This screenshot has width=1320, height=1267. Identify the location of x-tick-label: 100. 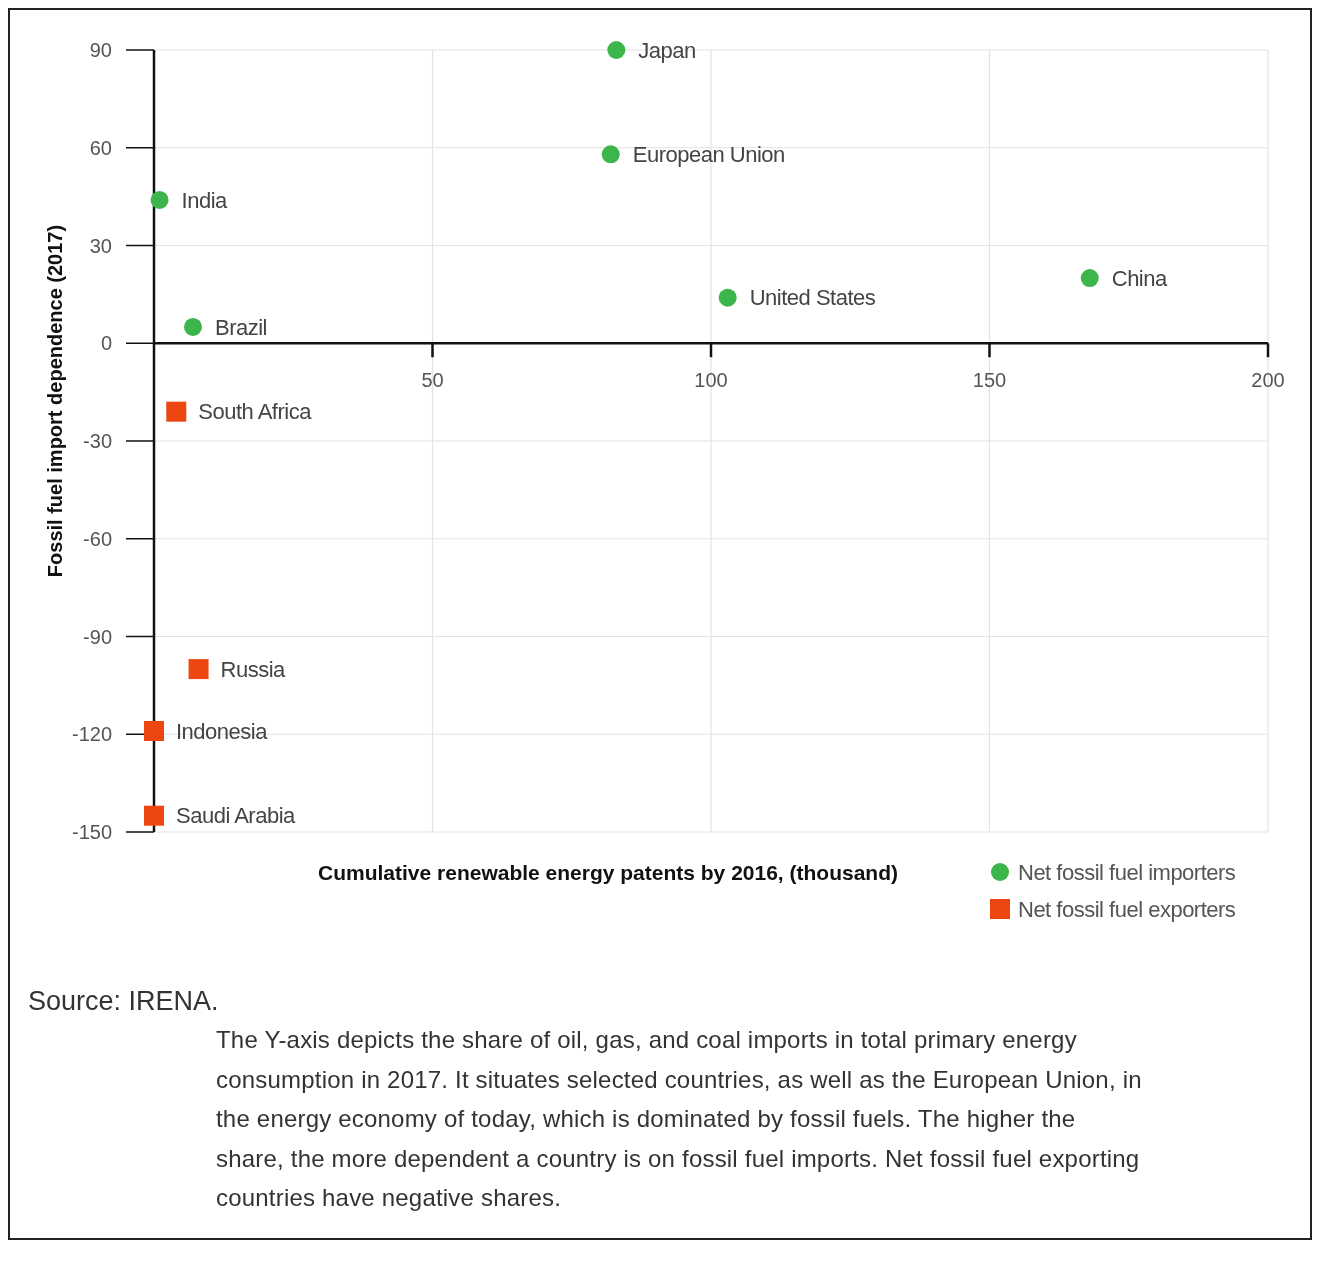
(711, 380).